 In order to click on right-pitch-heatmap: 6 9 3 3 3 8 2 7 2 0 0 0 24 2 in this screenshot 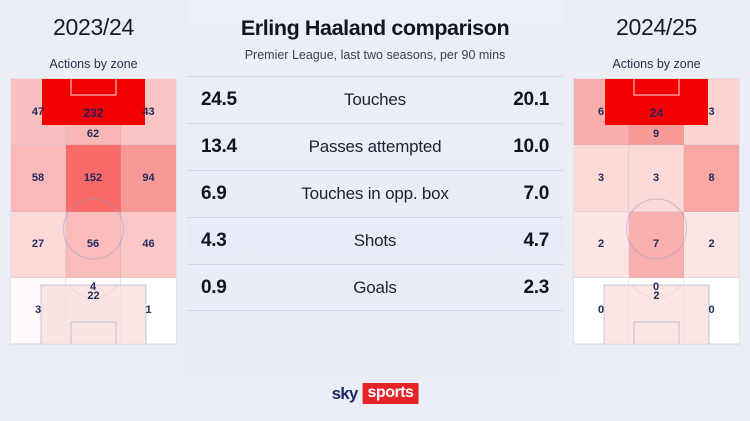, I will do `click(656, 211)`.